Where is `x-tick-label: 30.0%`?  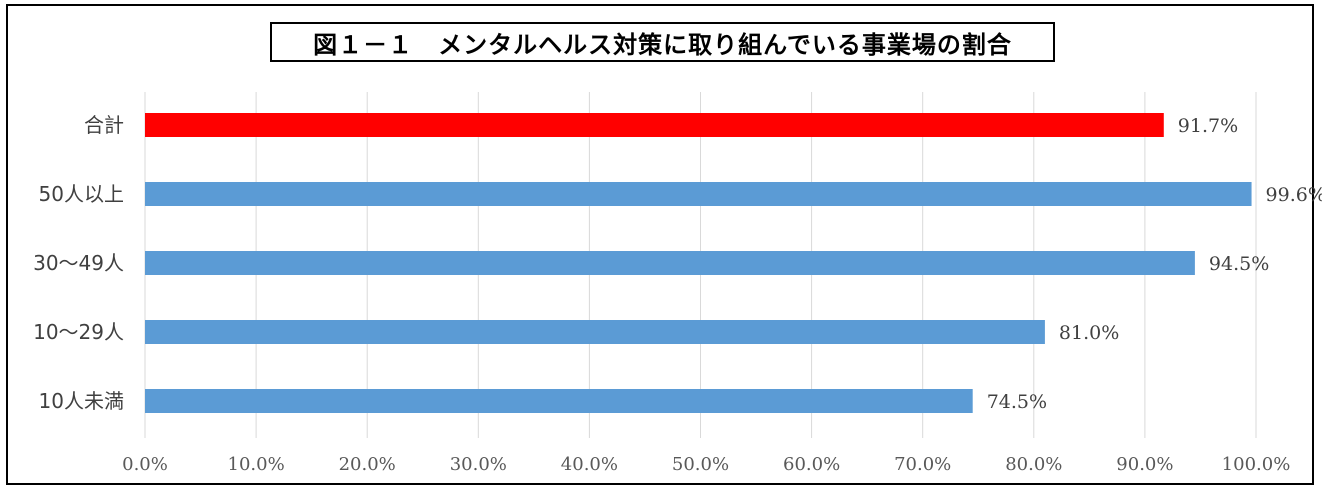
x-tick-label: 30.0% is located at coordinates (478, 464).